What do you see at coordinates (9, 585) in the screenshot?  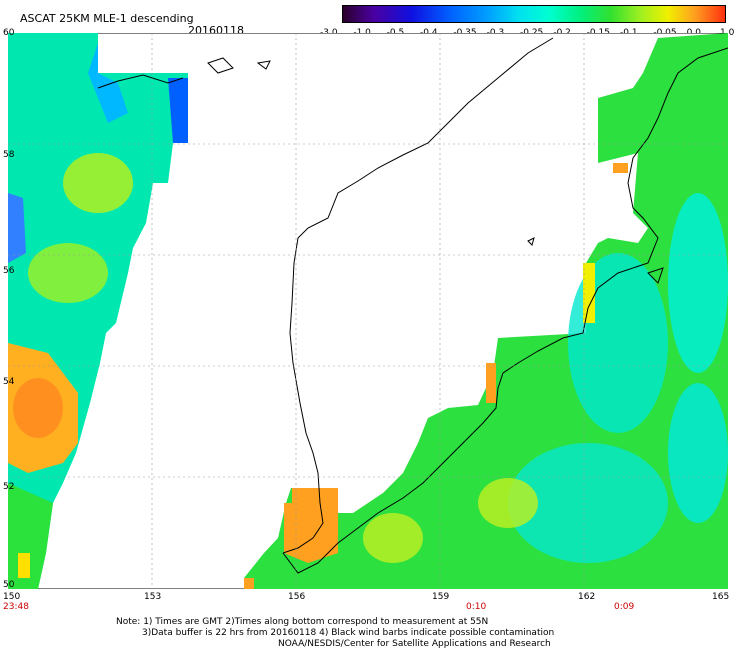 I see `lat-label-50: 50` at bounding box center [9, 585].